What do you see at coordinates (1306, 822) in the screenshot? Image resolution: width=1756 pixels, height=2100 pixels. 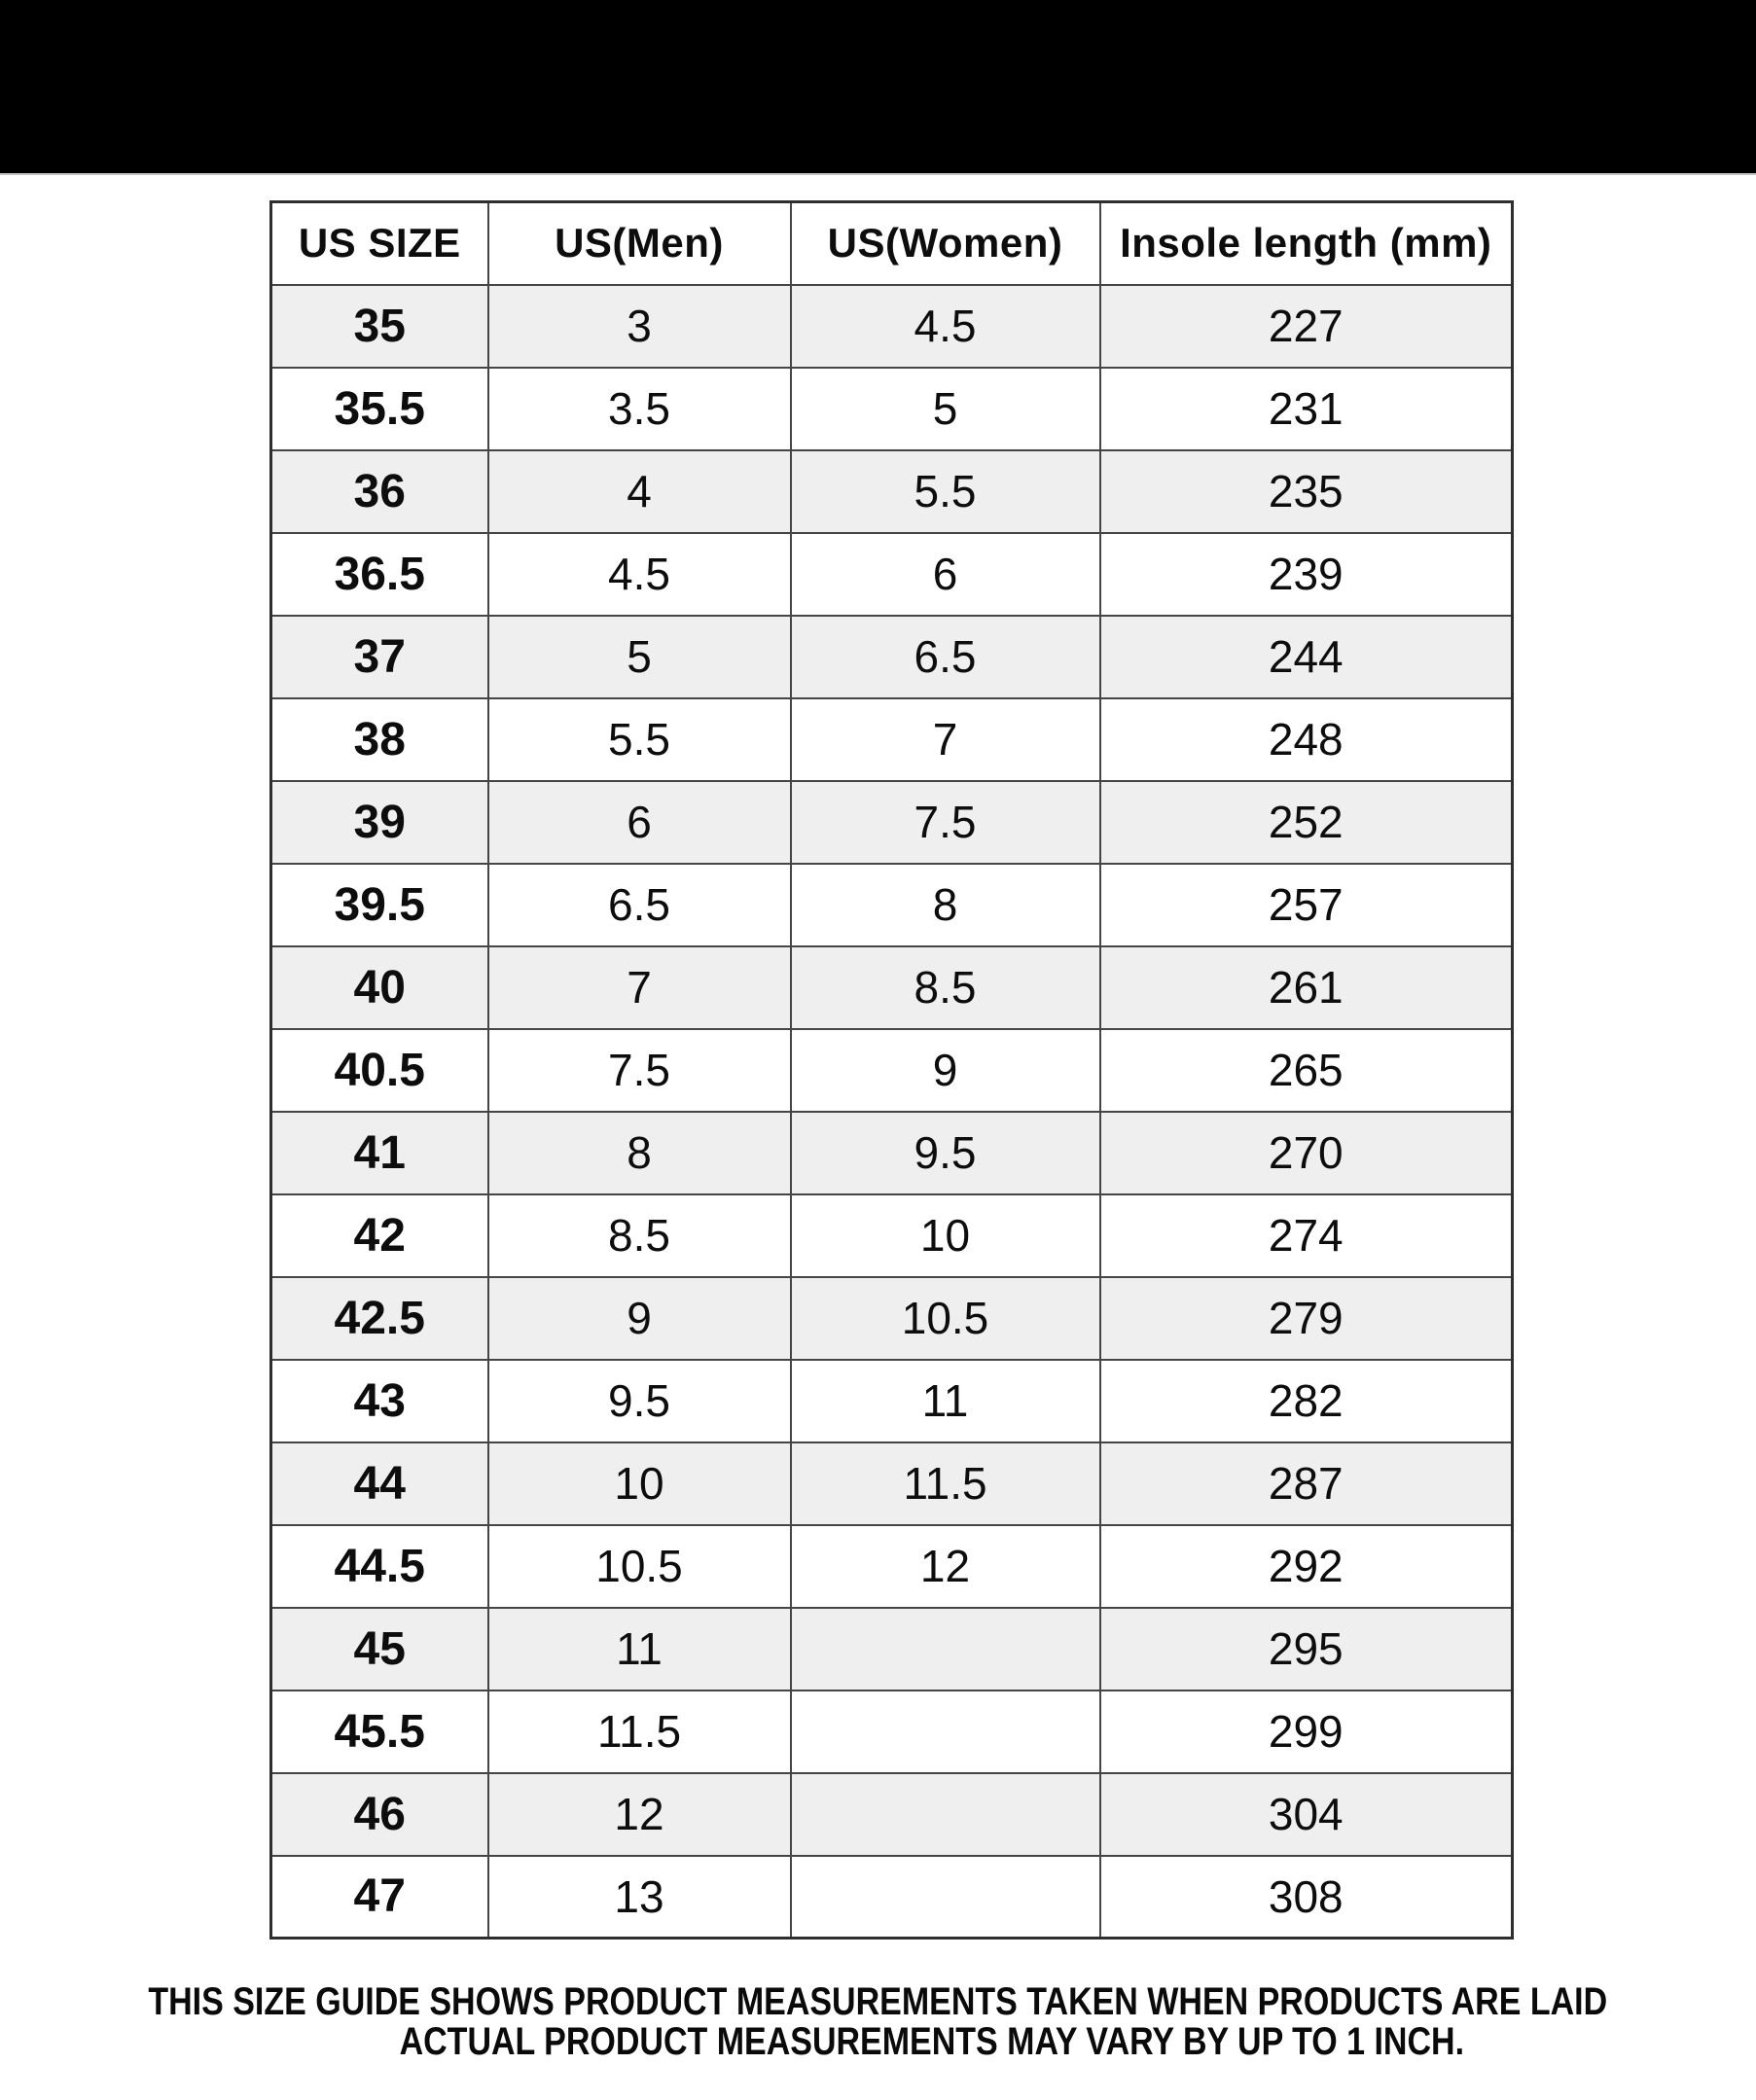 I see `cell-insole-length: 252` at bounding box center [1306, 822].